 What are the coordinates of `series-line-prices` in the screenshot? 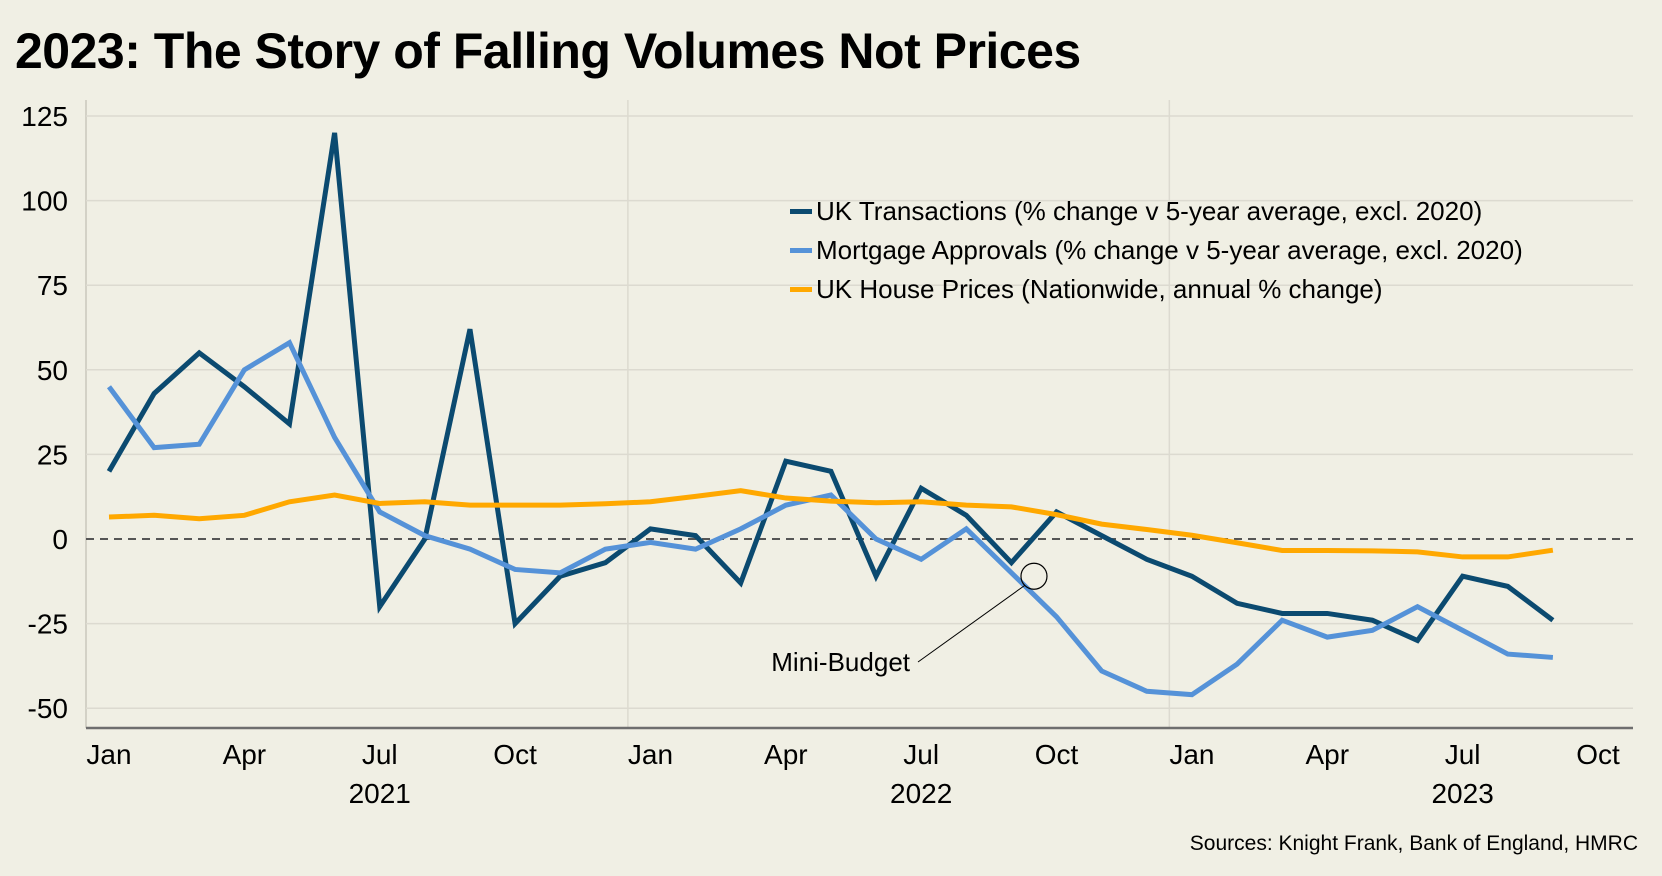 It's located at (831, 524).